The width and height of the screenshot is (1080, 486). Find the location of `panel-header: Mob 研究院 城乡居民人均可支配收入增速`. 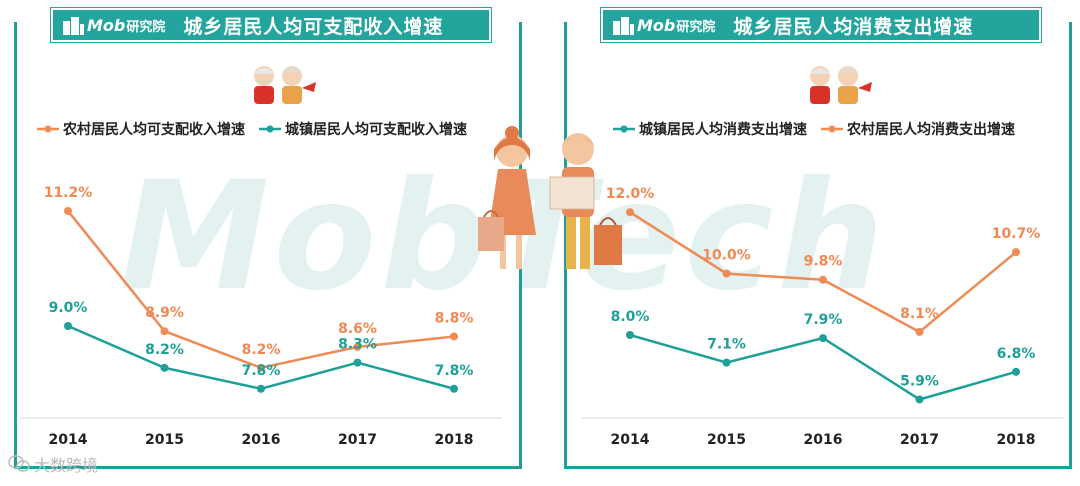

panel-header: Mob 研究院 城乡居民人均可支配收入增速 is located at coordinates (271, 25).